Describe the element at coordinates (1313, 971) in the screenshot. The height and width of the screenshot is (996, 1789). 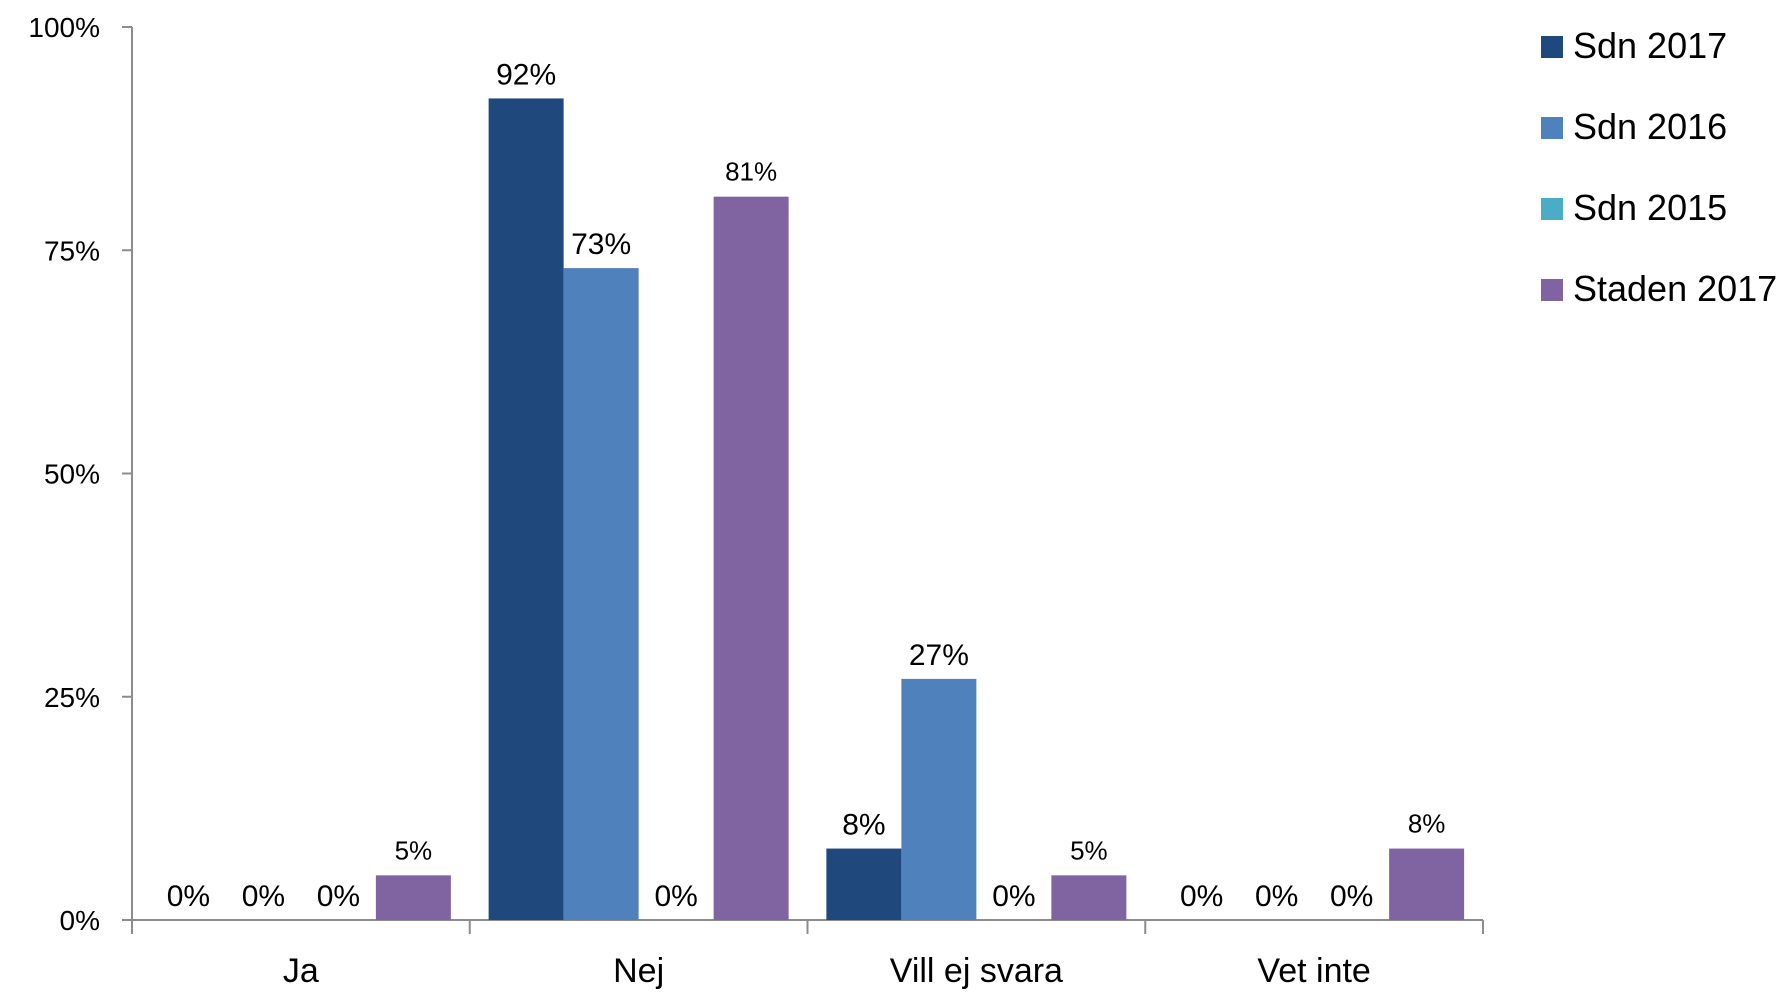
I see `x-tick-label: Vet inte` at that location.